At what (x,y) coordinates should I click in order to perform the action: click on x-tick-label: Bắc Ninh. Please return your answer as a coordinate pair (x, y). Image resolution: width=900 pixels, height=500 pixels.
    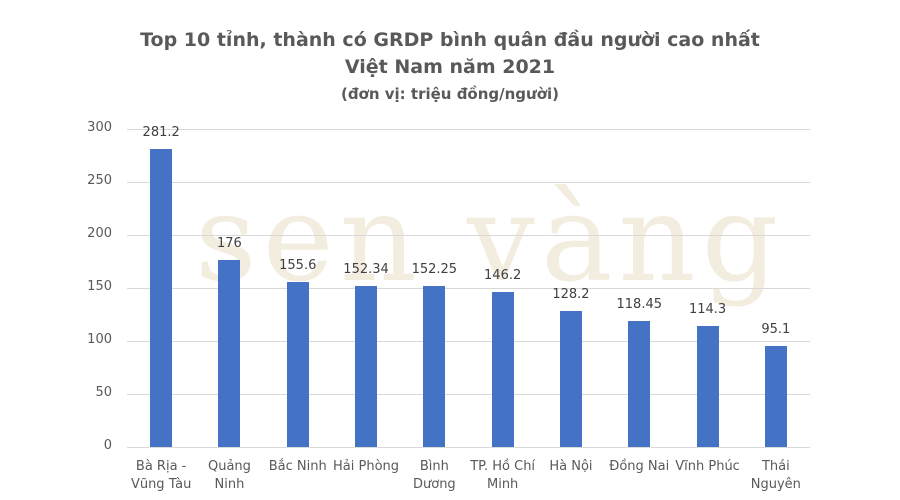
    Looking at the image, I should click on (298, 467).